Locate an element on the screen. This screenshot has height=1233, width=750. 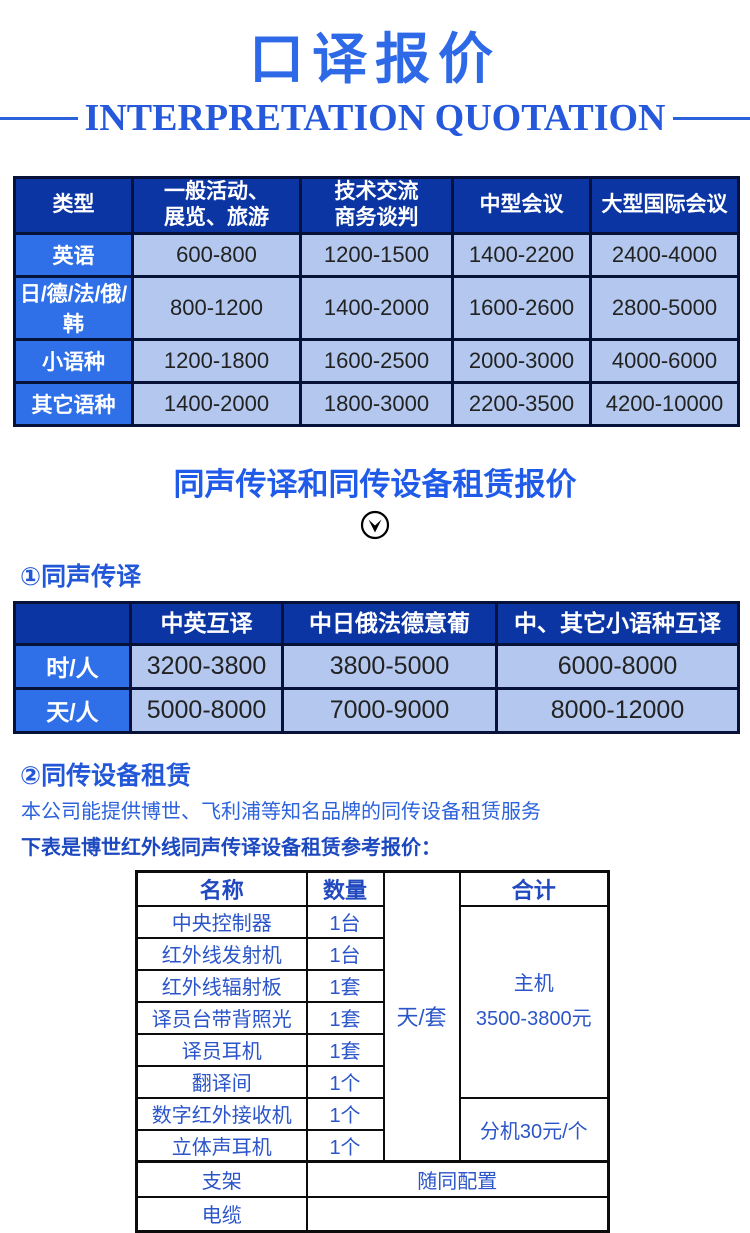
price-cell: 3200-3800 is located at coordinates (207, 666).